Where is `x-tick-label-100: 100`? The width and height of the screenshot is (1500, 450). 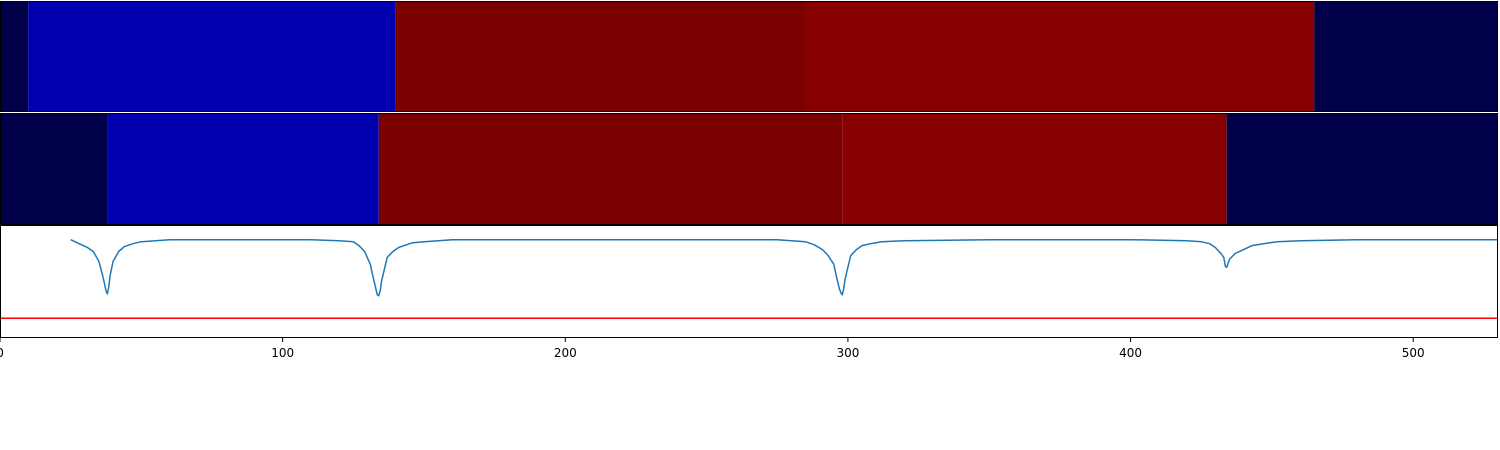
x-tick-label-100: 100 is located at coordinates (282, 353).